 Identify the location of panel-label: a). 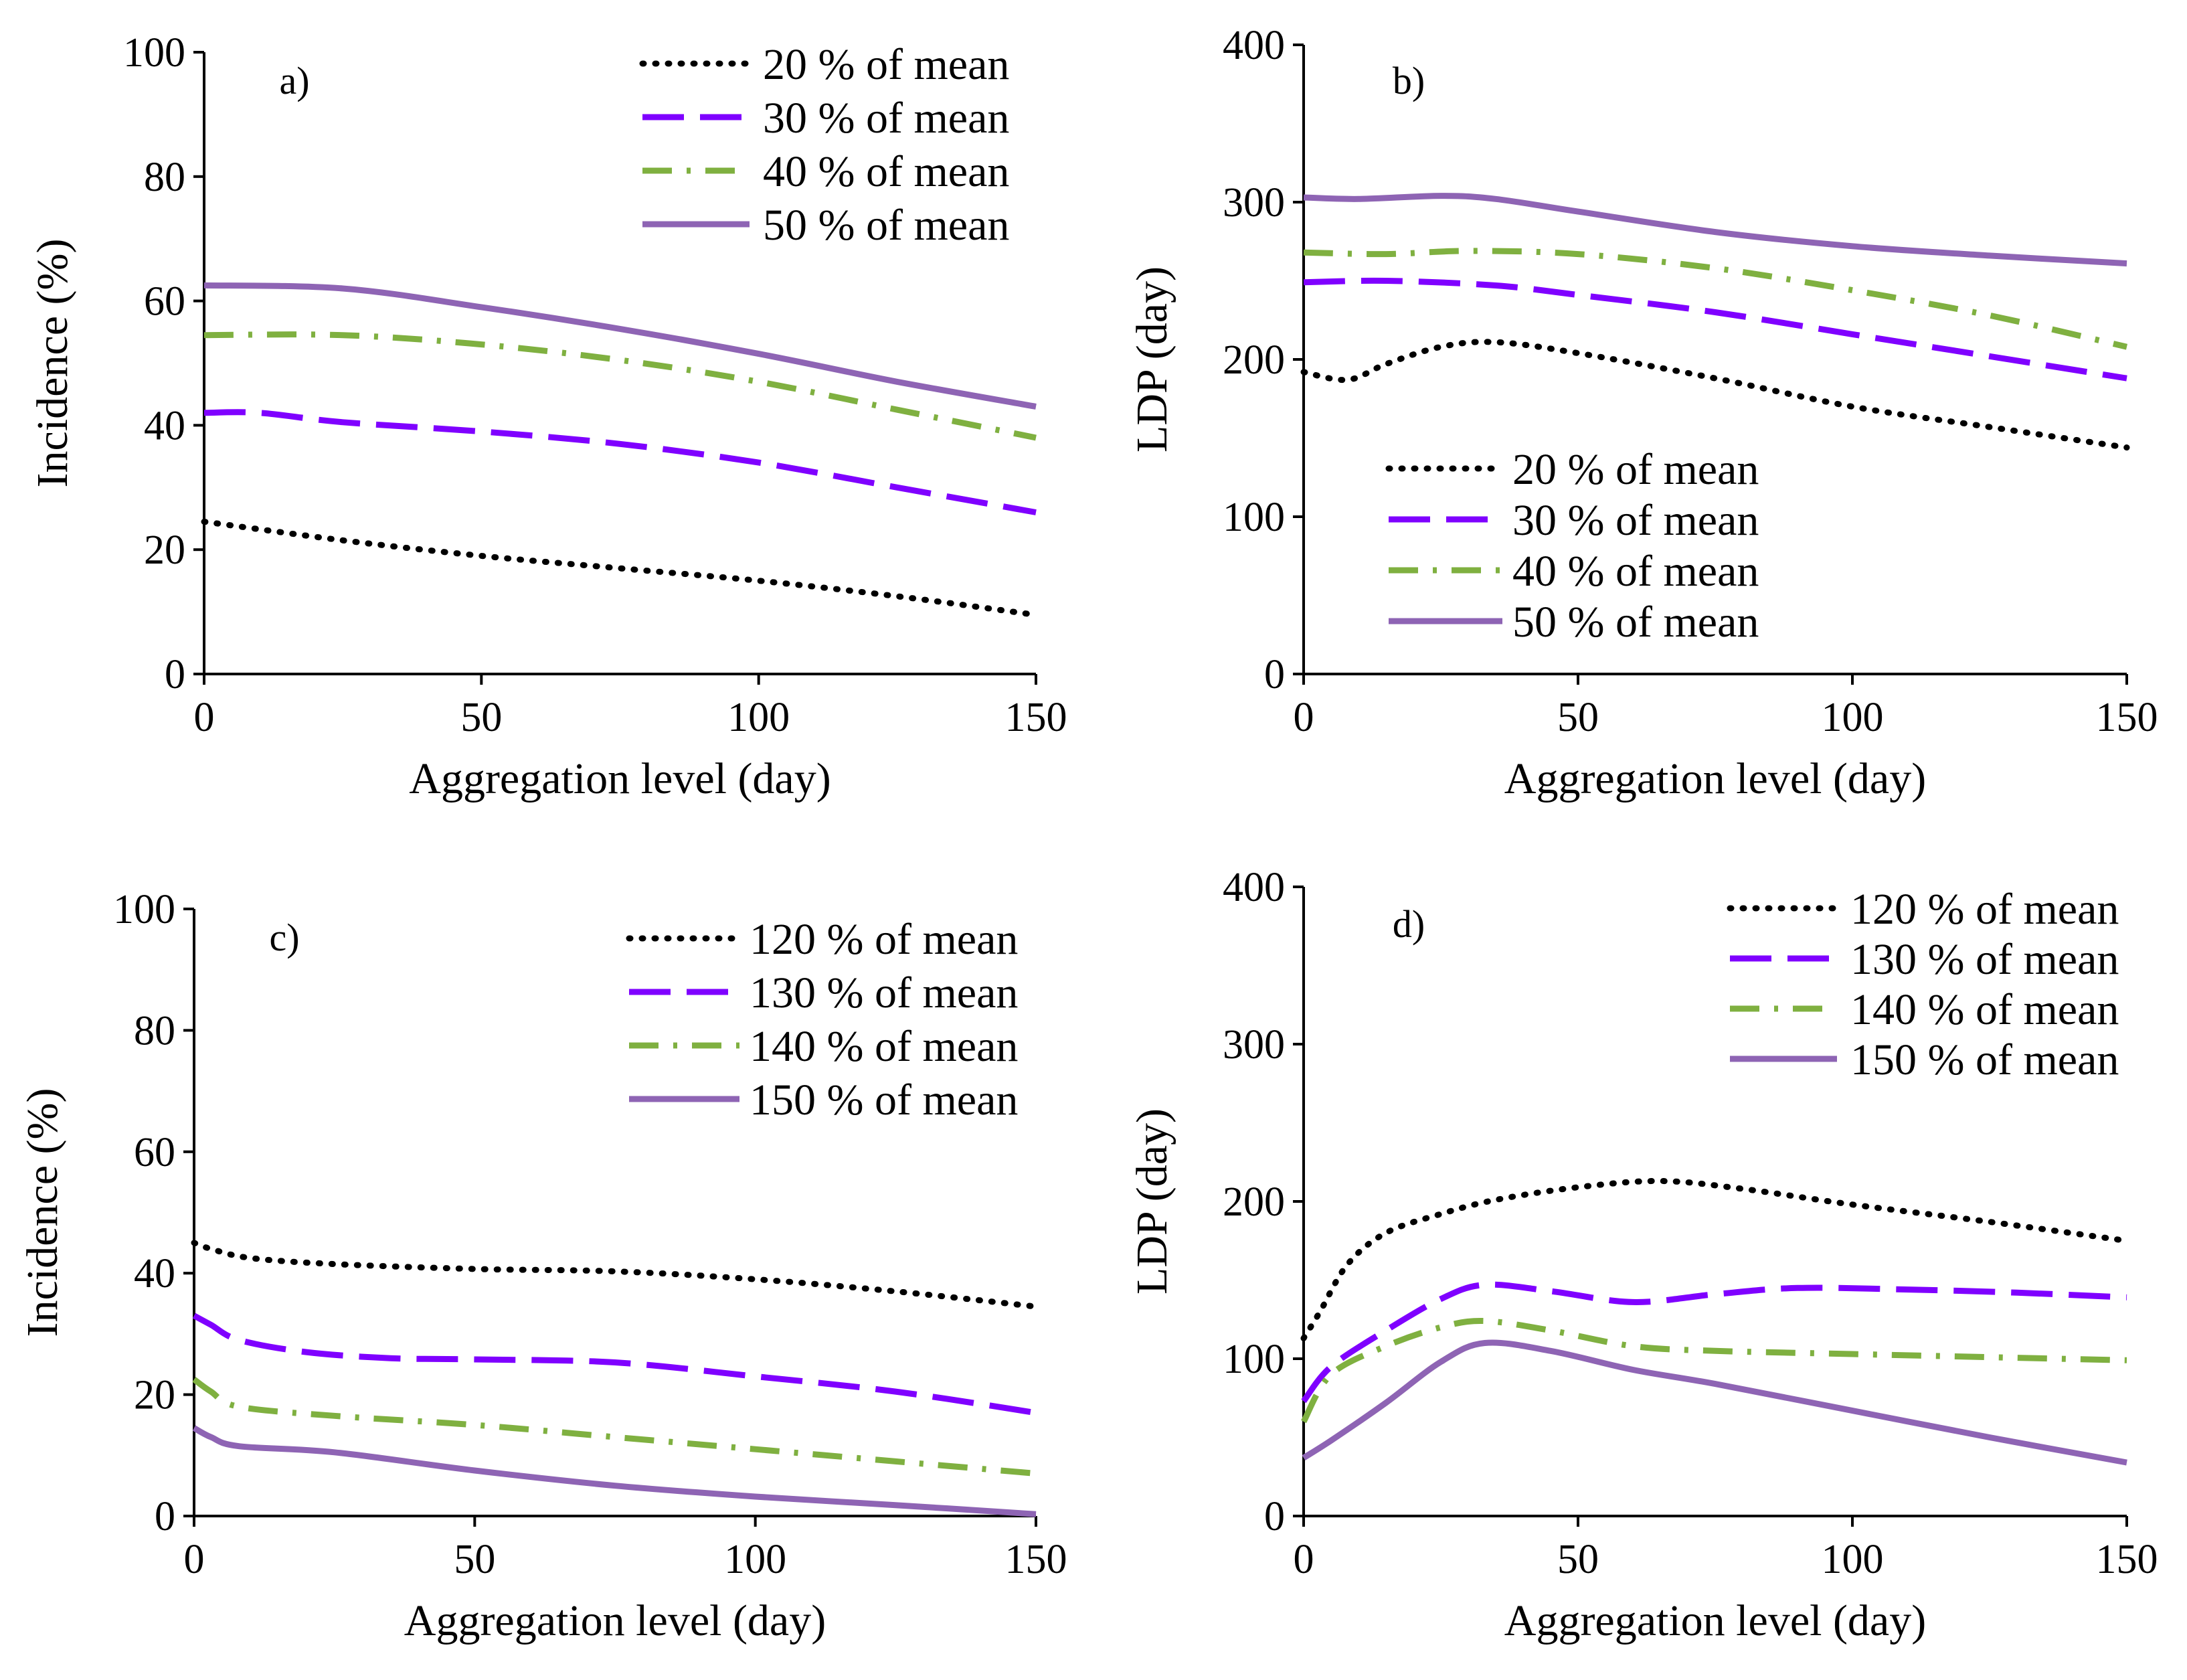
(294, 80).